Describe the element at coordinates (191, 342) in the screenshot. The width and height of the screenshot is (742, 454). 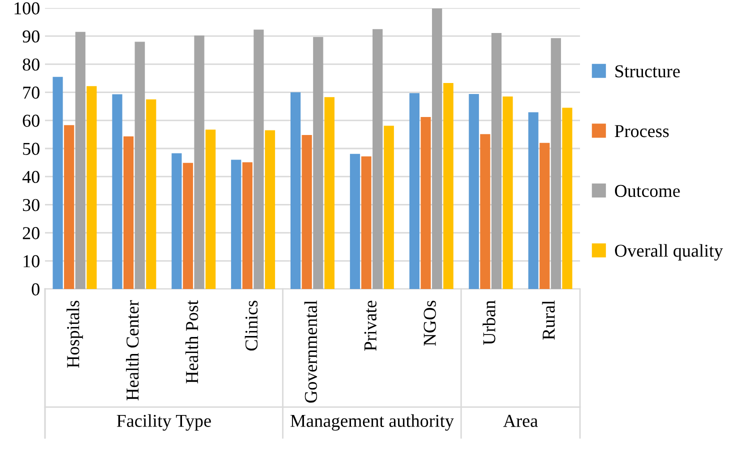
I see `x-tick-label: Health Post` at that location.